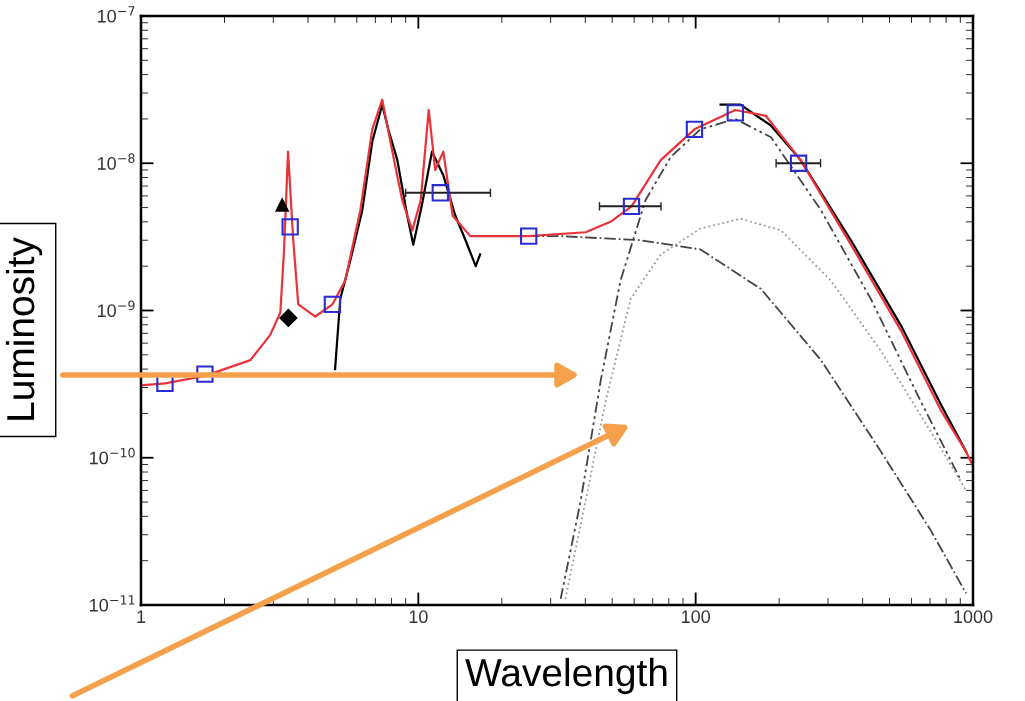  I want to click on y-tick-label: 10$^{−10}$, so click(112, 456).